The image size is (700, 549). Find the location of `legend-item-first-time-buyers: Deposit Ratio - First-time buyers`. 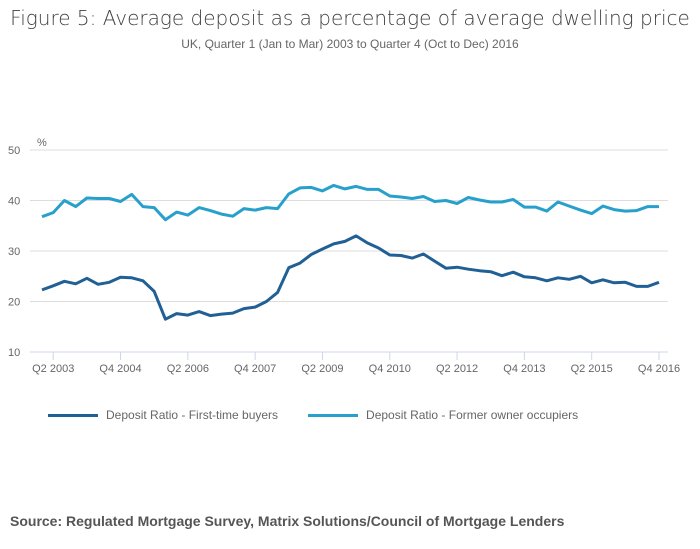

legend-item-first-time-buyers: Deposit Ratio - First-time buyers is located at coordinates (163, 415).